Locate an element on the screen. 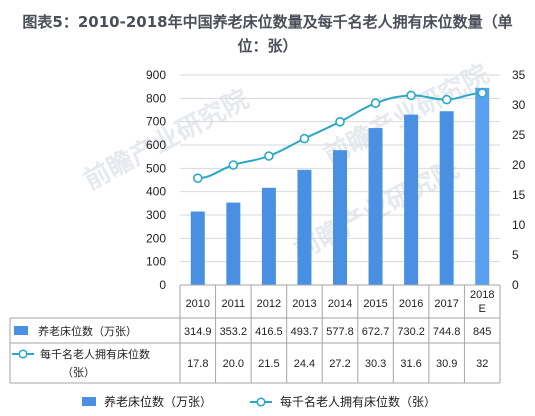 The image size is (535, 416). y-left-tick-label: 600 is located at coordinates (156, 145).